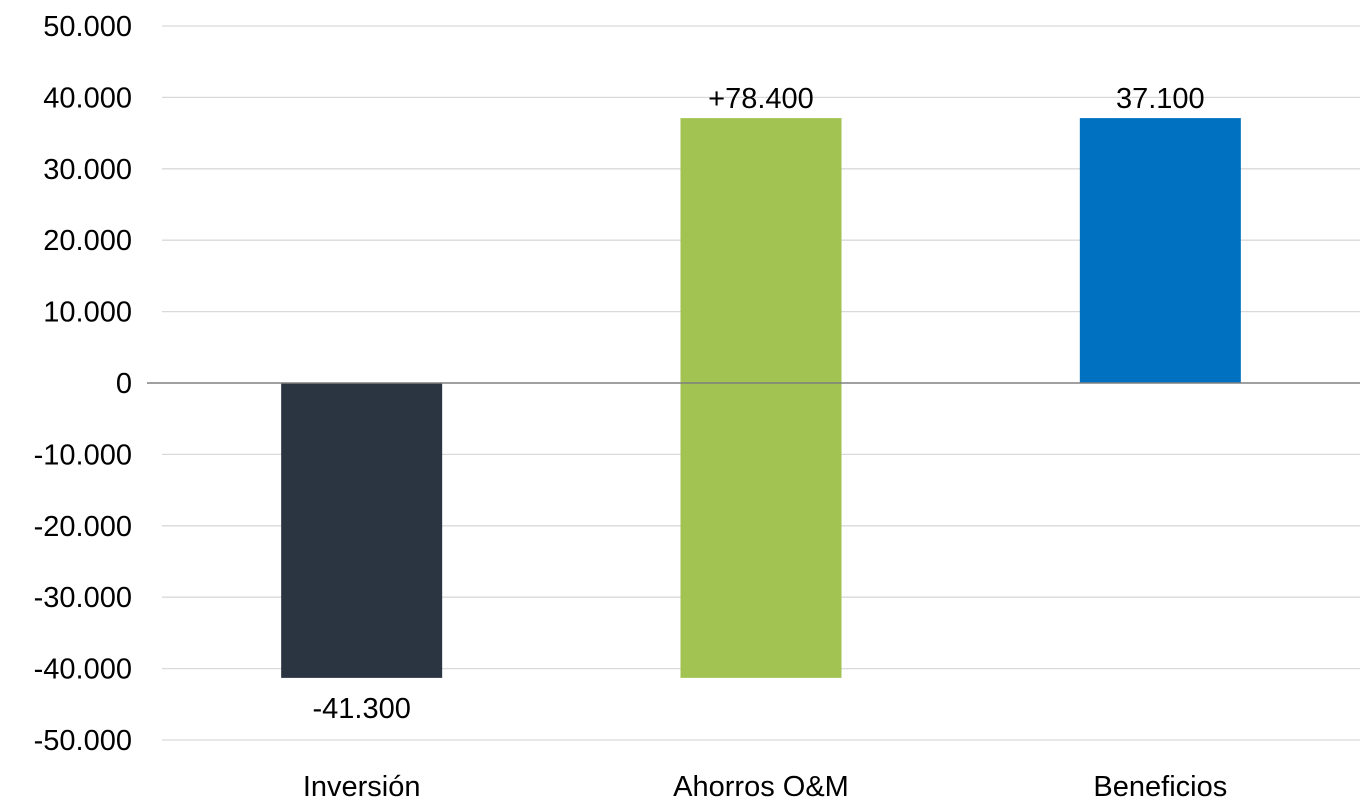  I want to click on data-label: 37.100, so click(1160, 99).